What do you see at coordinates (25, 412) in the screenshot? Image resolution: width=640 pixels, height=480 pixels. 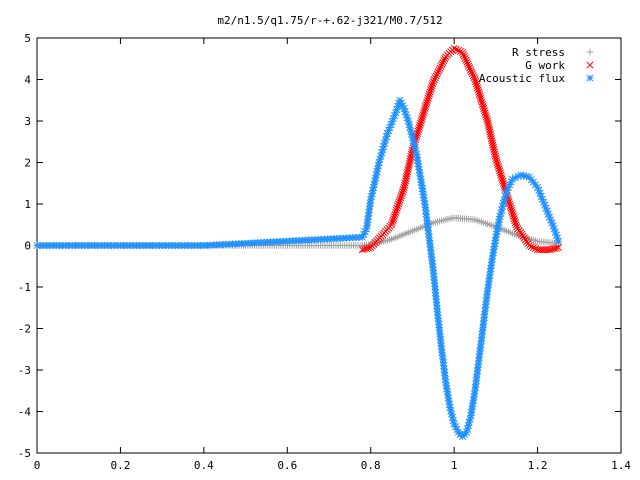 I see `y-tick-label: -4` at bounding box center [25, 412].